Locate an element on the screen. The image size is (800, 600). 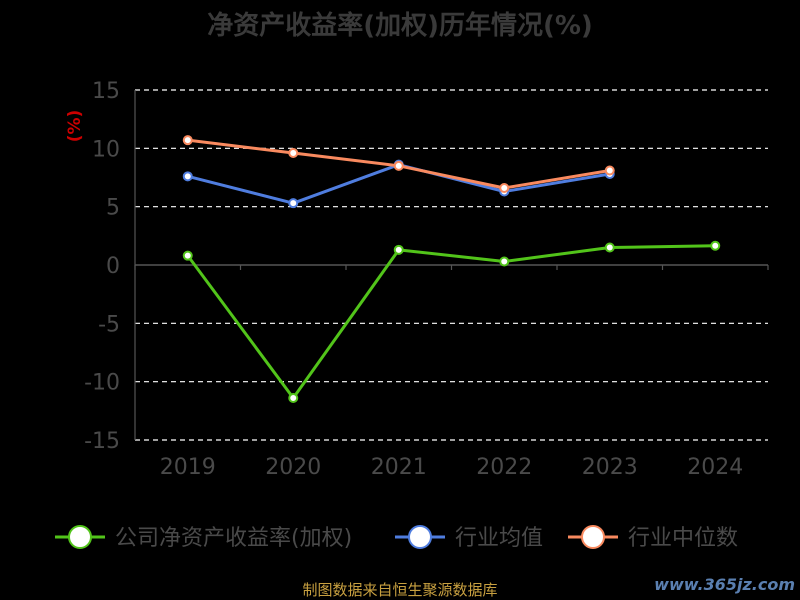
legend-item: 公司净资产收益率(加权) is located at coordinates (203, 538).